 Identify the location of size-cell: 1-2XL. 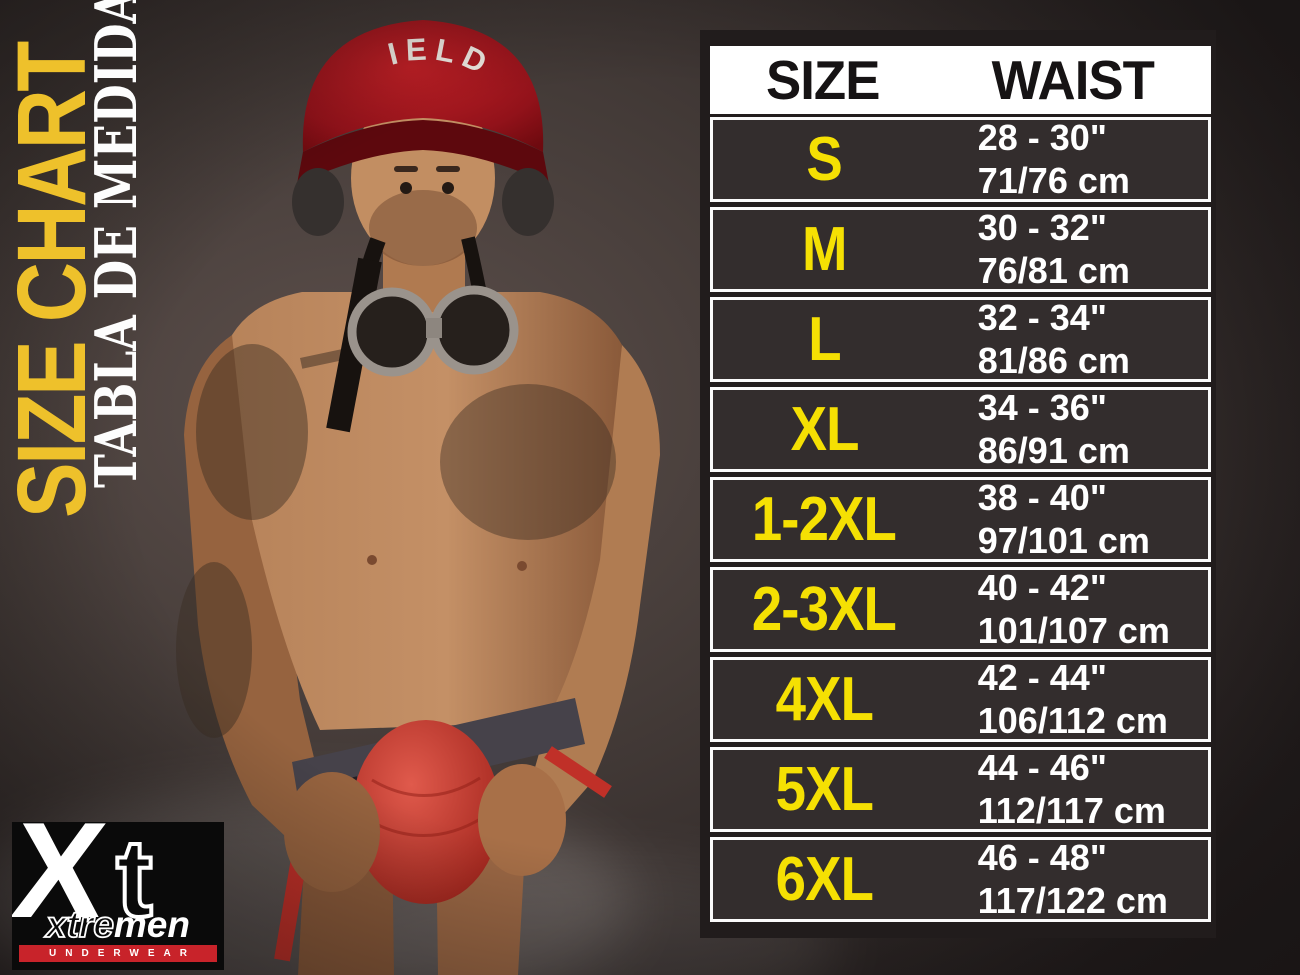
(824, 519).